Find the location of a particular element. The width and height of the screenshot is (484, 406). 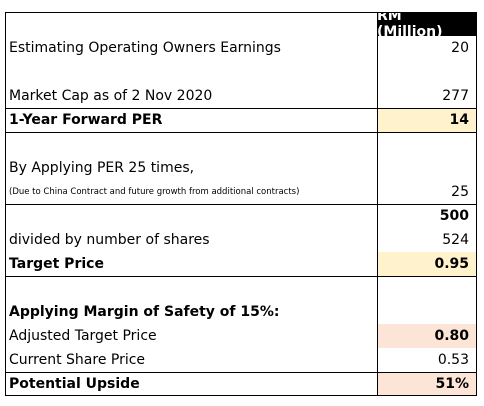

table-row-forward-per: 1-Year Forward PER 14 is located at coordinates (241, 120).